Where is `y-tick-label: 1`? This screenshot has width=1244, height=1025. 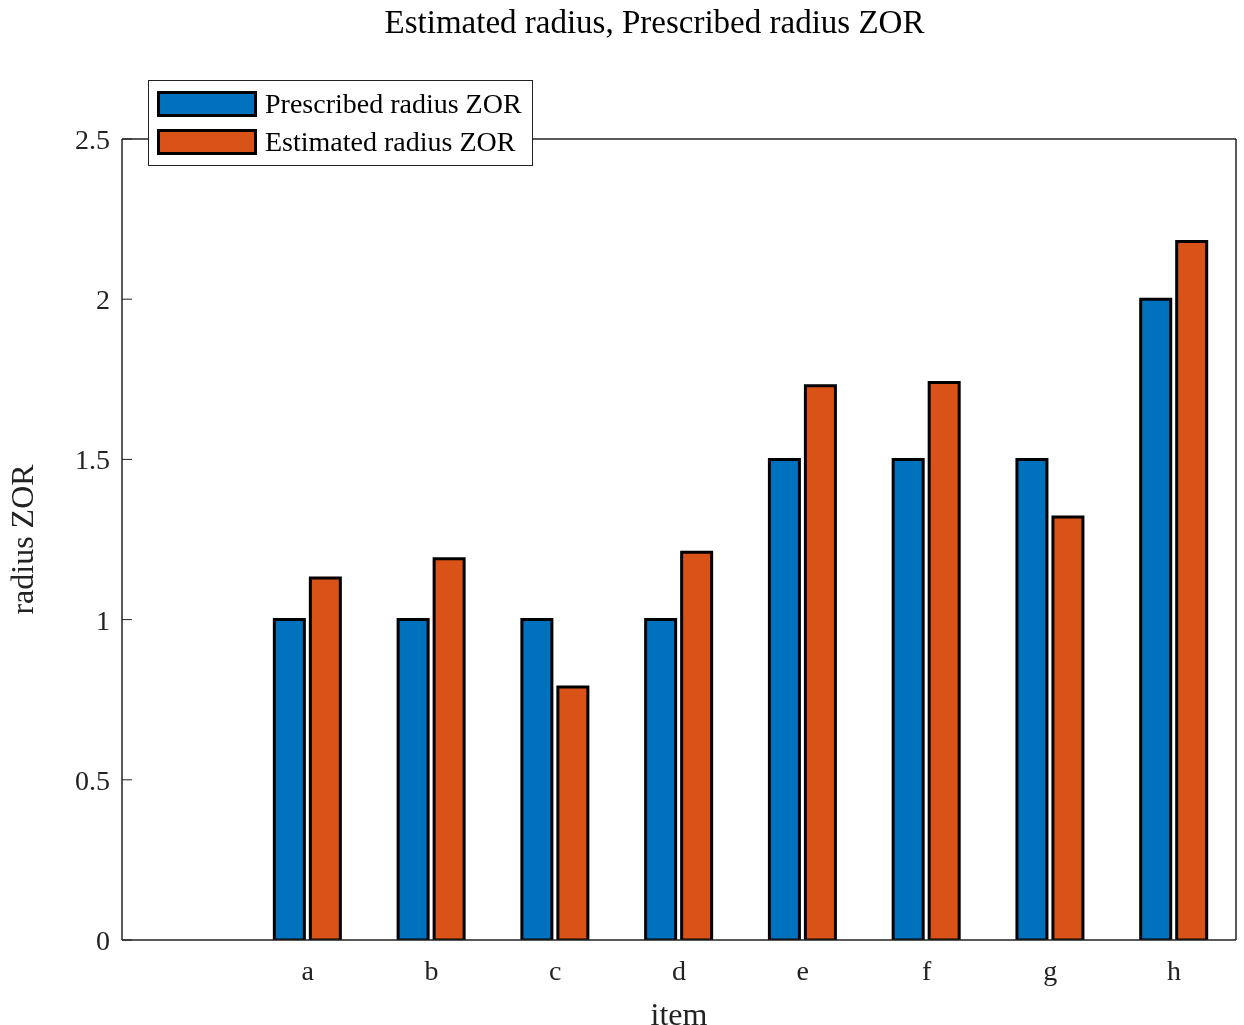
y-tick-label: 1 is located at coordinates (103, 620).